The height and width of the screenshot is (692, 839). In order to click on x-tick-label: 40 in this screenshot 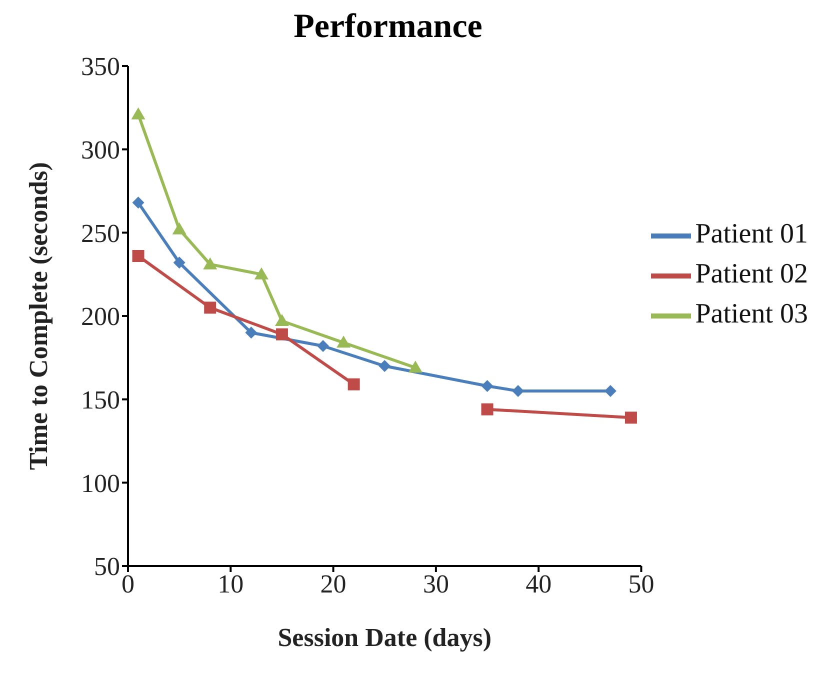, I will do `click(539, 583)`.